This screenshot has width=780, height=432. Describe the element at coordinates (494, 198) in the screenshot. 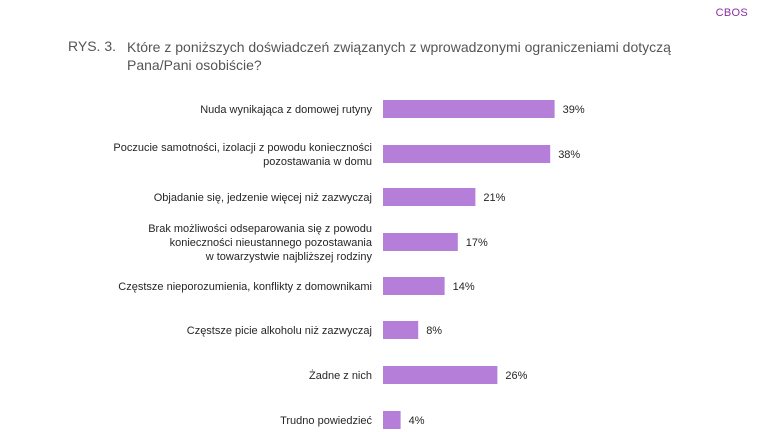

I see `value-label-2: 21%` at that location.